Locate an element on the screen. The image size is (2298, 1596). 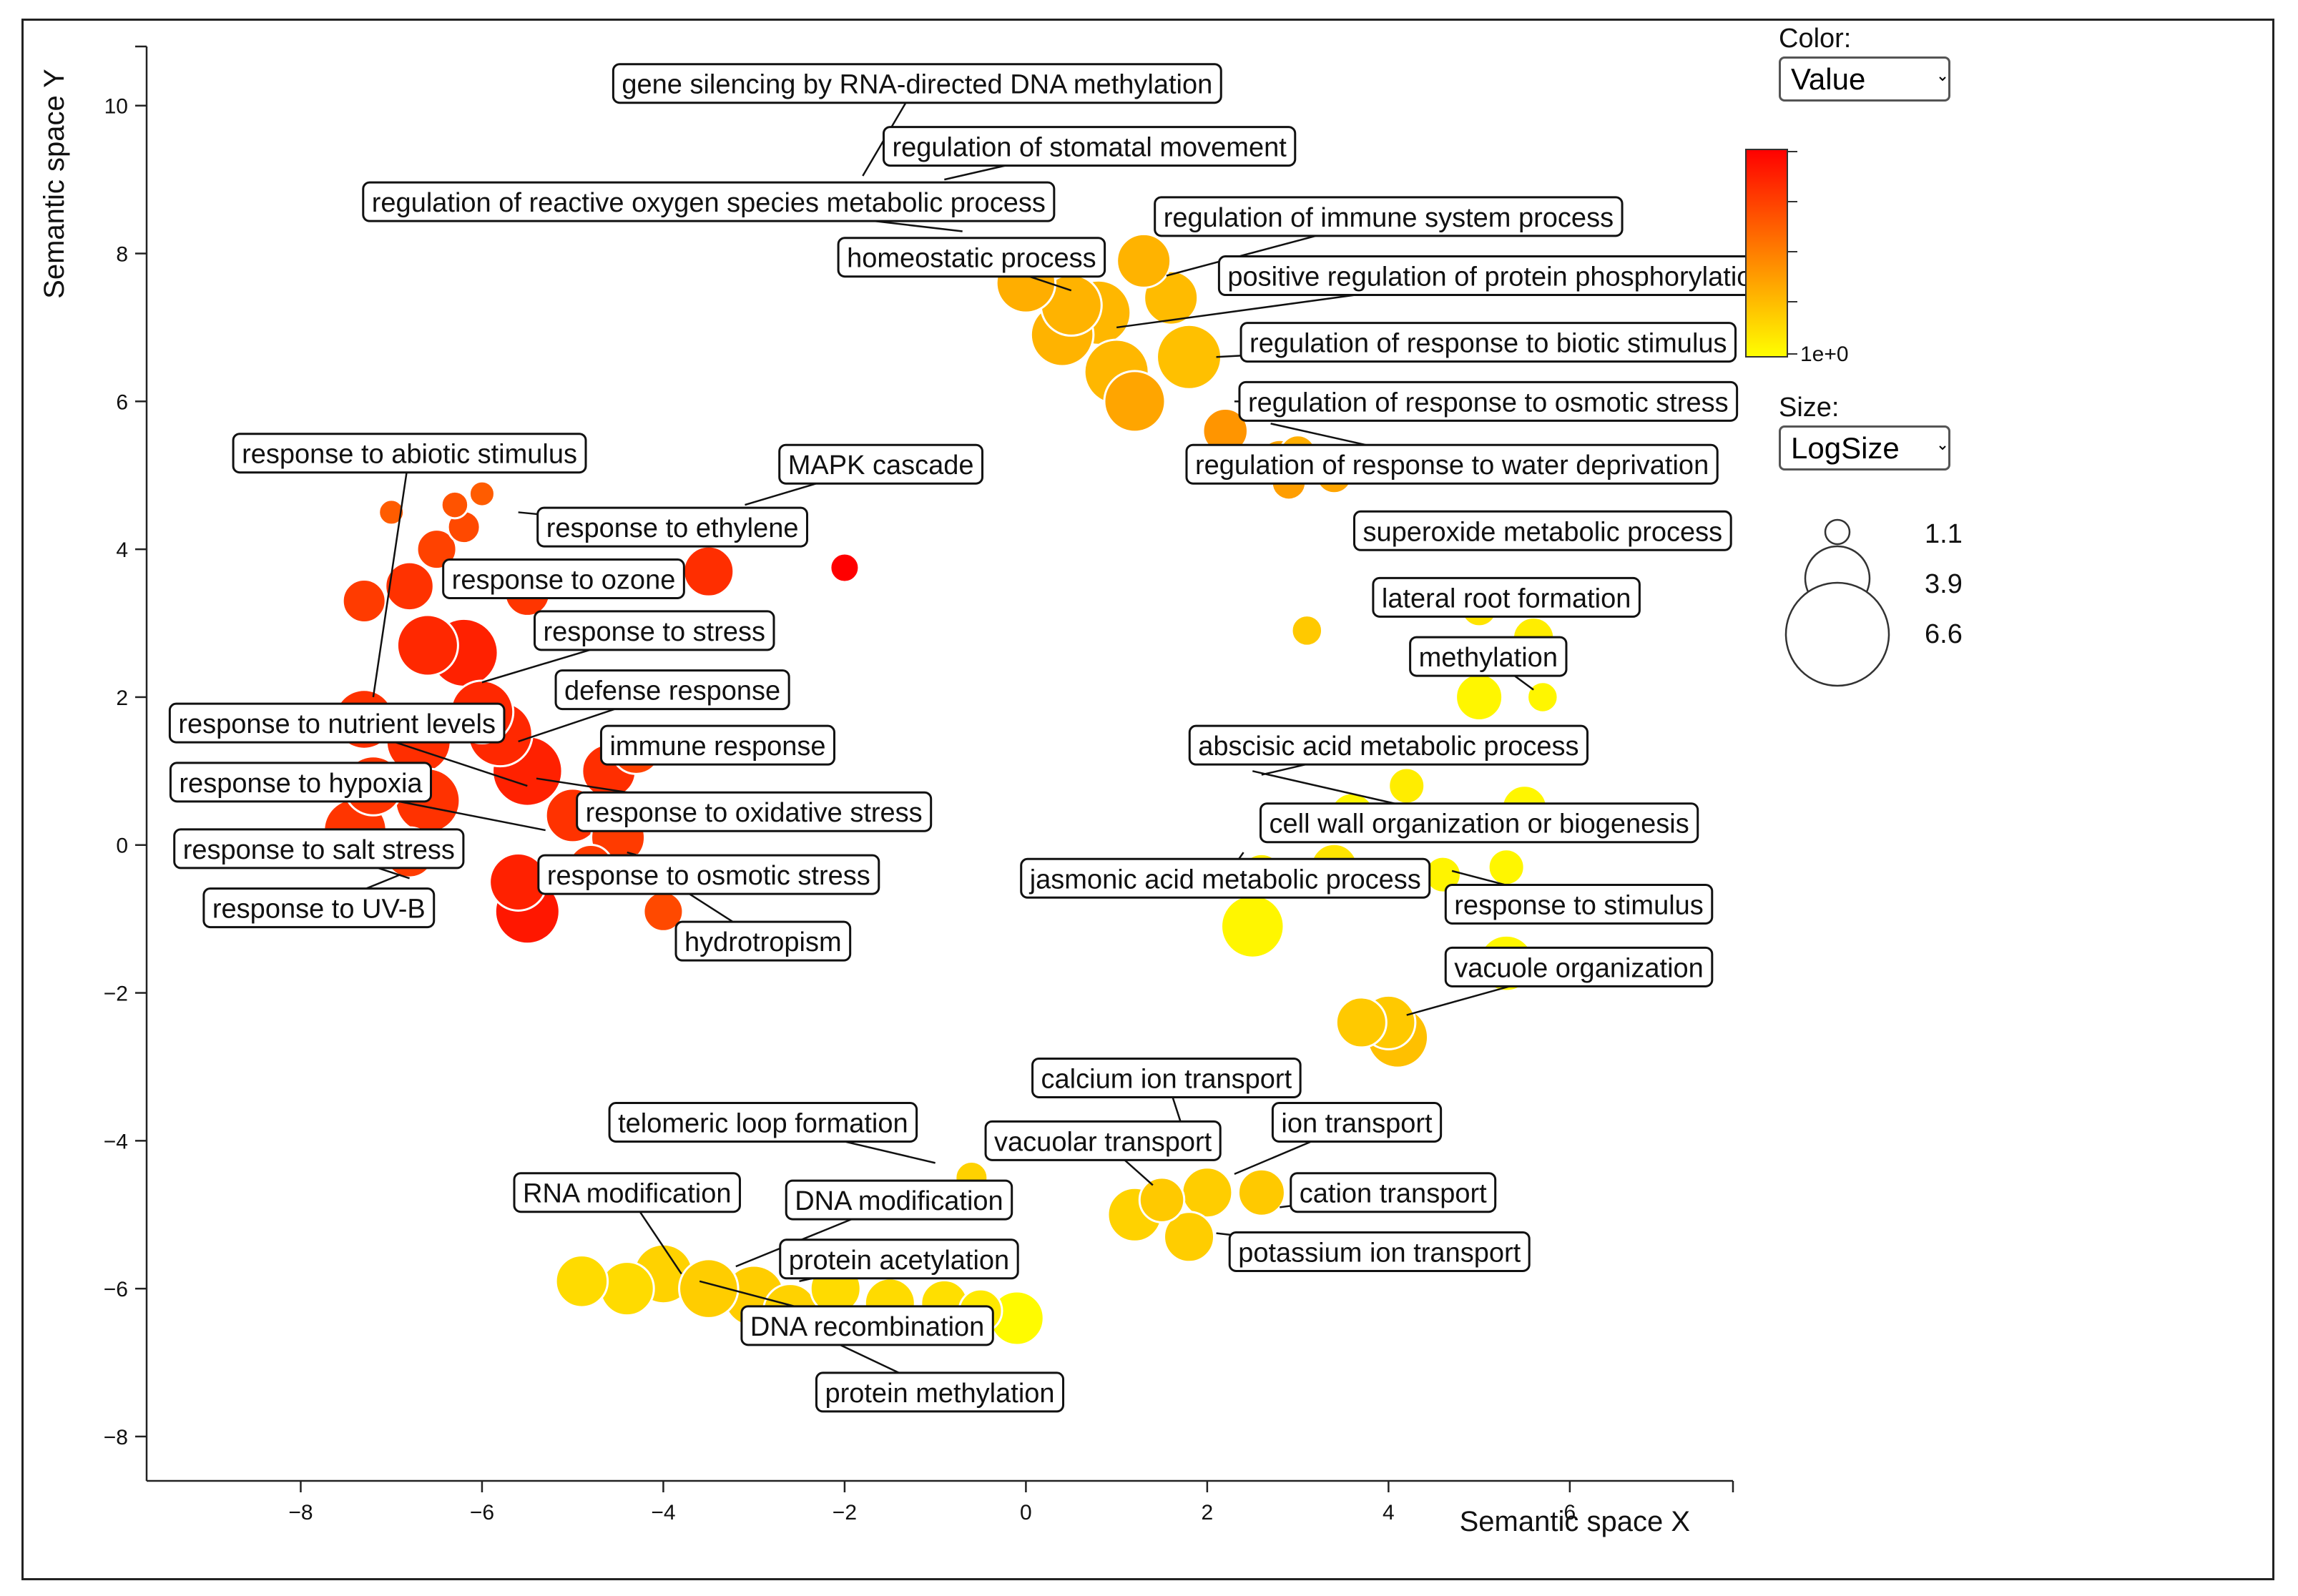
bubble-annotation: homeostatic process is located at coordinates (971, 257).